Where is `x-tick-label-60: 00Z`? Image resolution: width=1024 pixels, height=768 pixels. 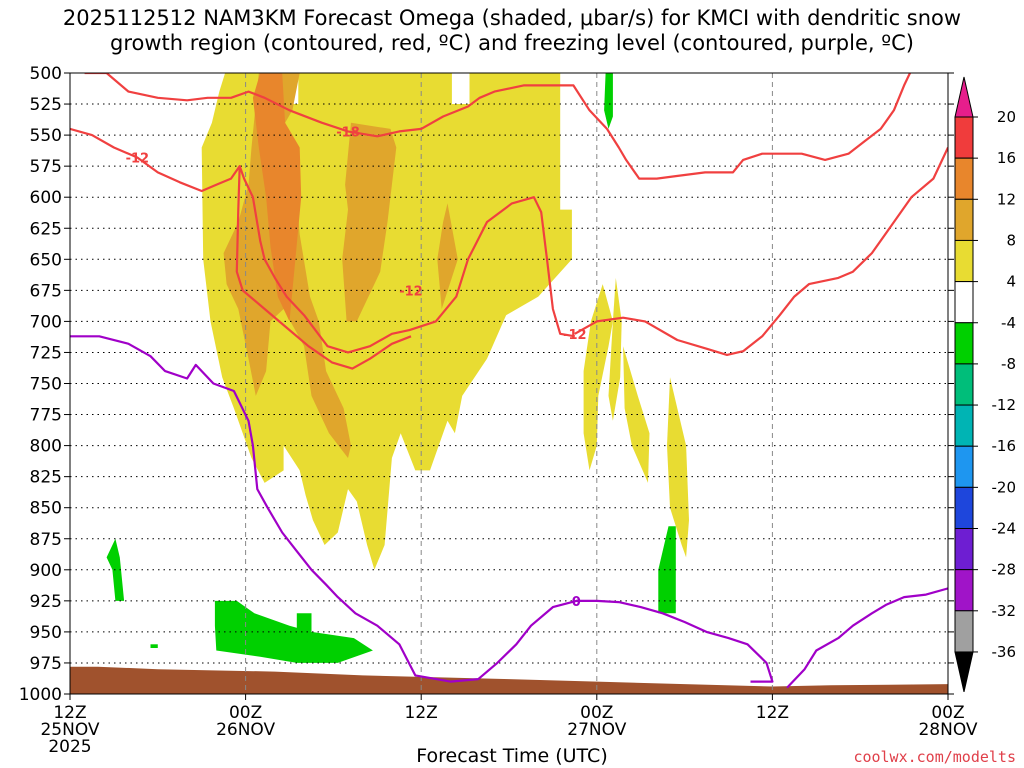 x-tick-label-60: 00Z is located at coordinates (947, 713).